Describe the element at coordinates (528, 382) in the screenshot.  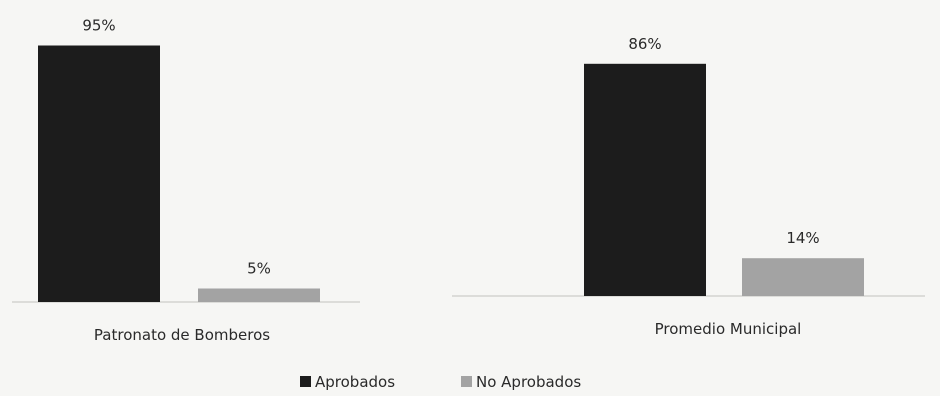
I see `legend-label-no-aprobados: No Aprobados` at that location.